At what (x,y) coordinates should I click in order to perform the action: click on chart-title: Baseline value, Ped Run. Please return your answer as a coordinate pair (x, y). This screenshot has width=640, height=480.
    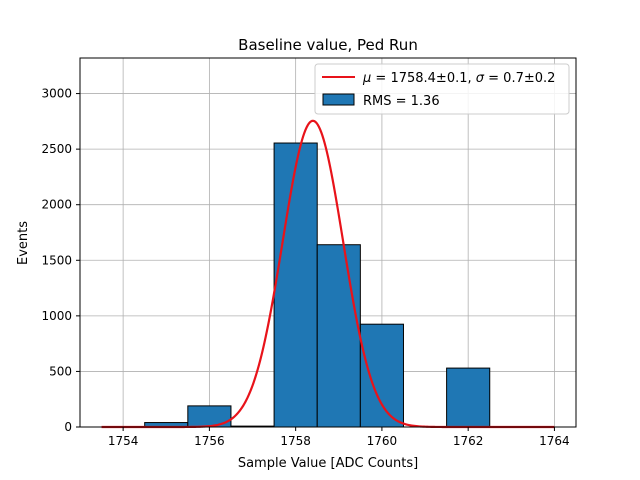
    Looking at the image, I should click on (328, 45).